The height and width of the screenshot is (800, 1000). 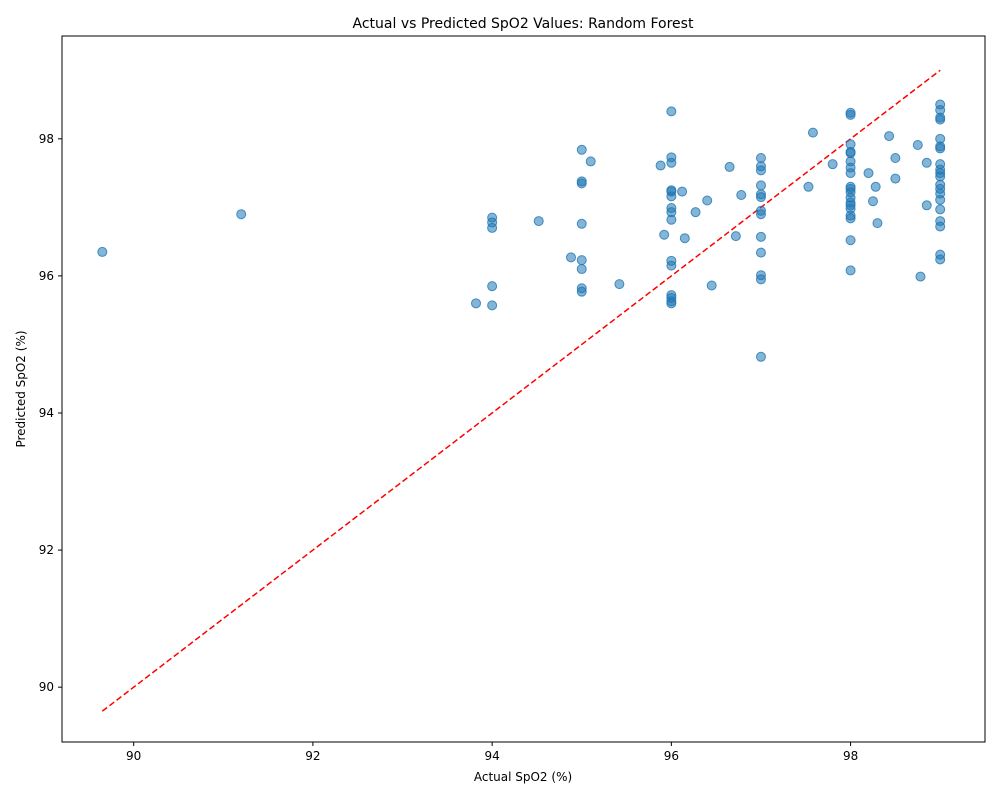 What do you see at coordinates (46, 413) in the screenshot?
I see `y-tick-label: 94` at bounding box center [46, 413].